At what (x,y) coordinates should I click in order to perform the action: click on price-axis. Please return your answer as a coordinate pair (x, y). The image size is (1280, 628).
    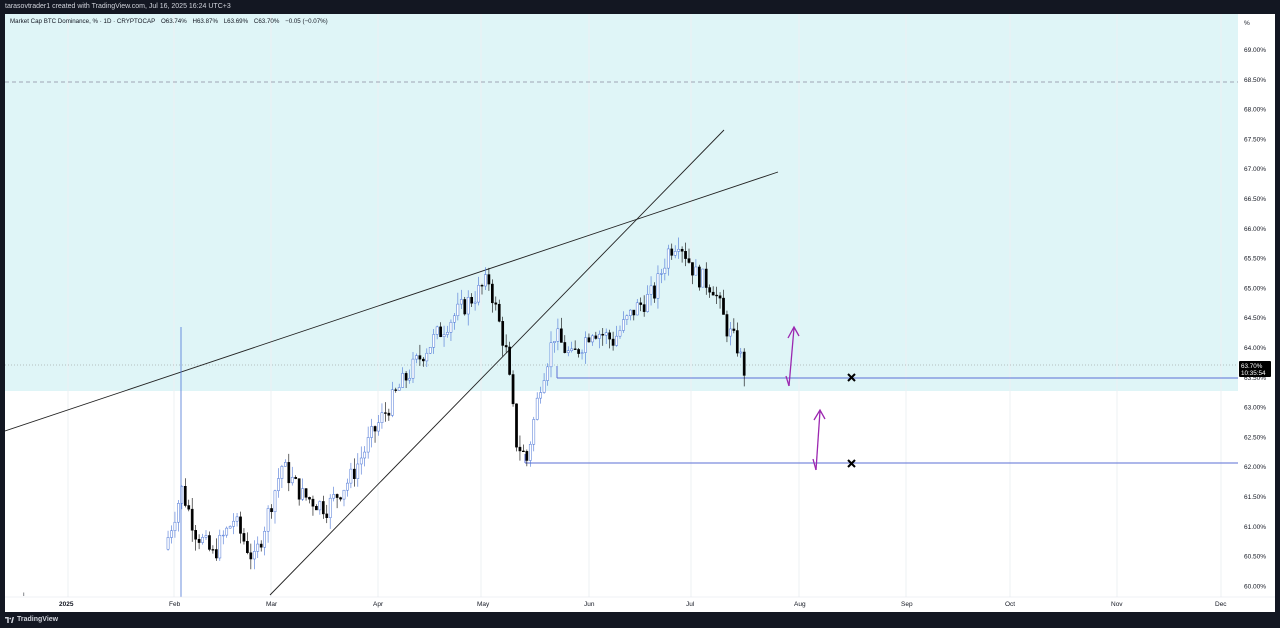
    Looking at the image, I should click on (1256, 313).